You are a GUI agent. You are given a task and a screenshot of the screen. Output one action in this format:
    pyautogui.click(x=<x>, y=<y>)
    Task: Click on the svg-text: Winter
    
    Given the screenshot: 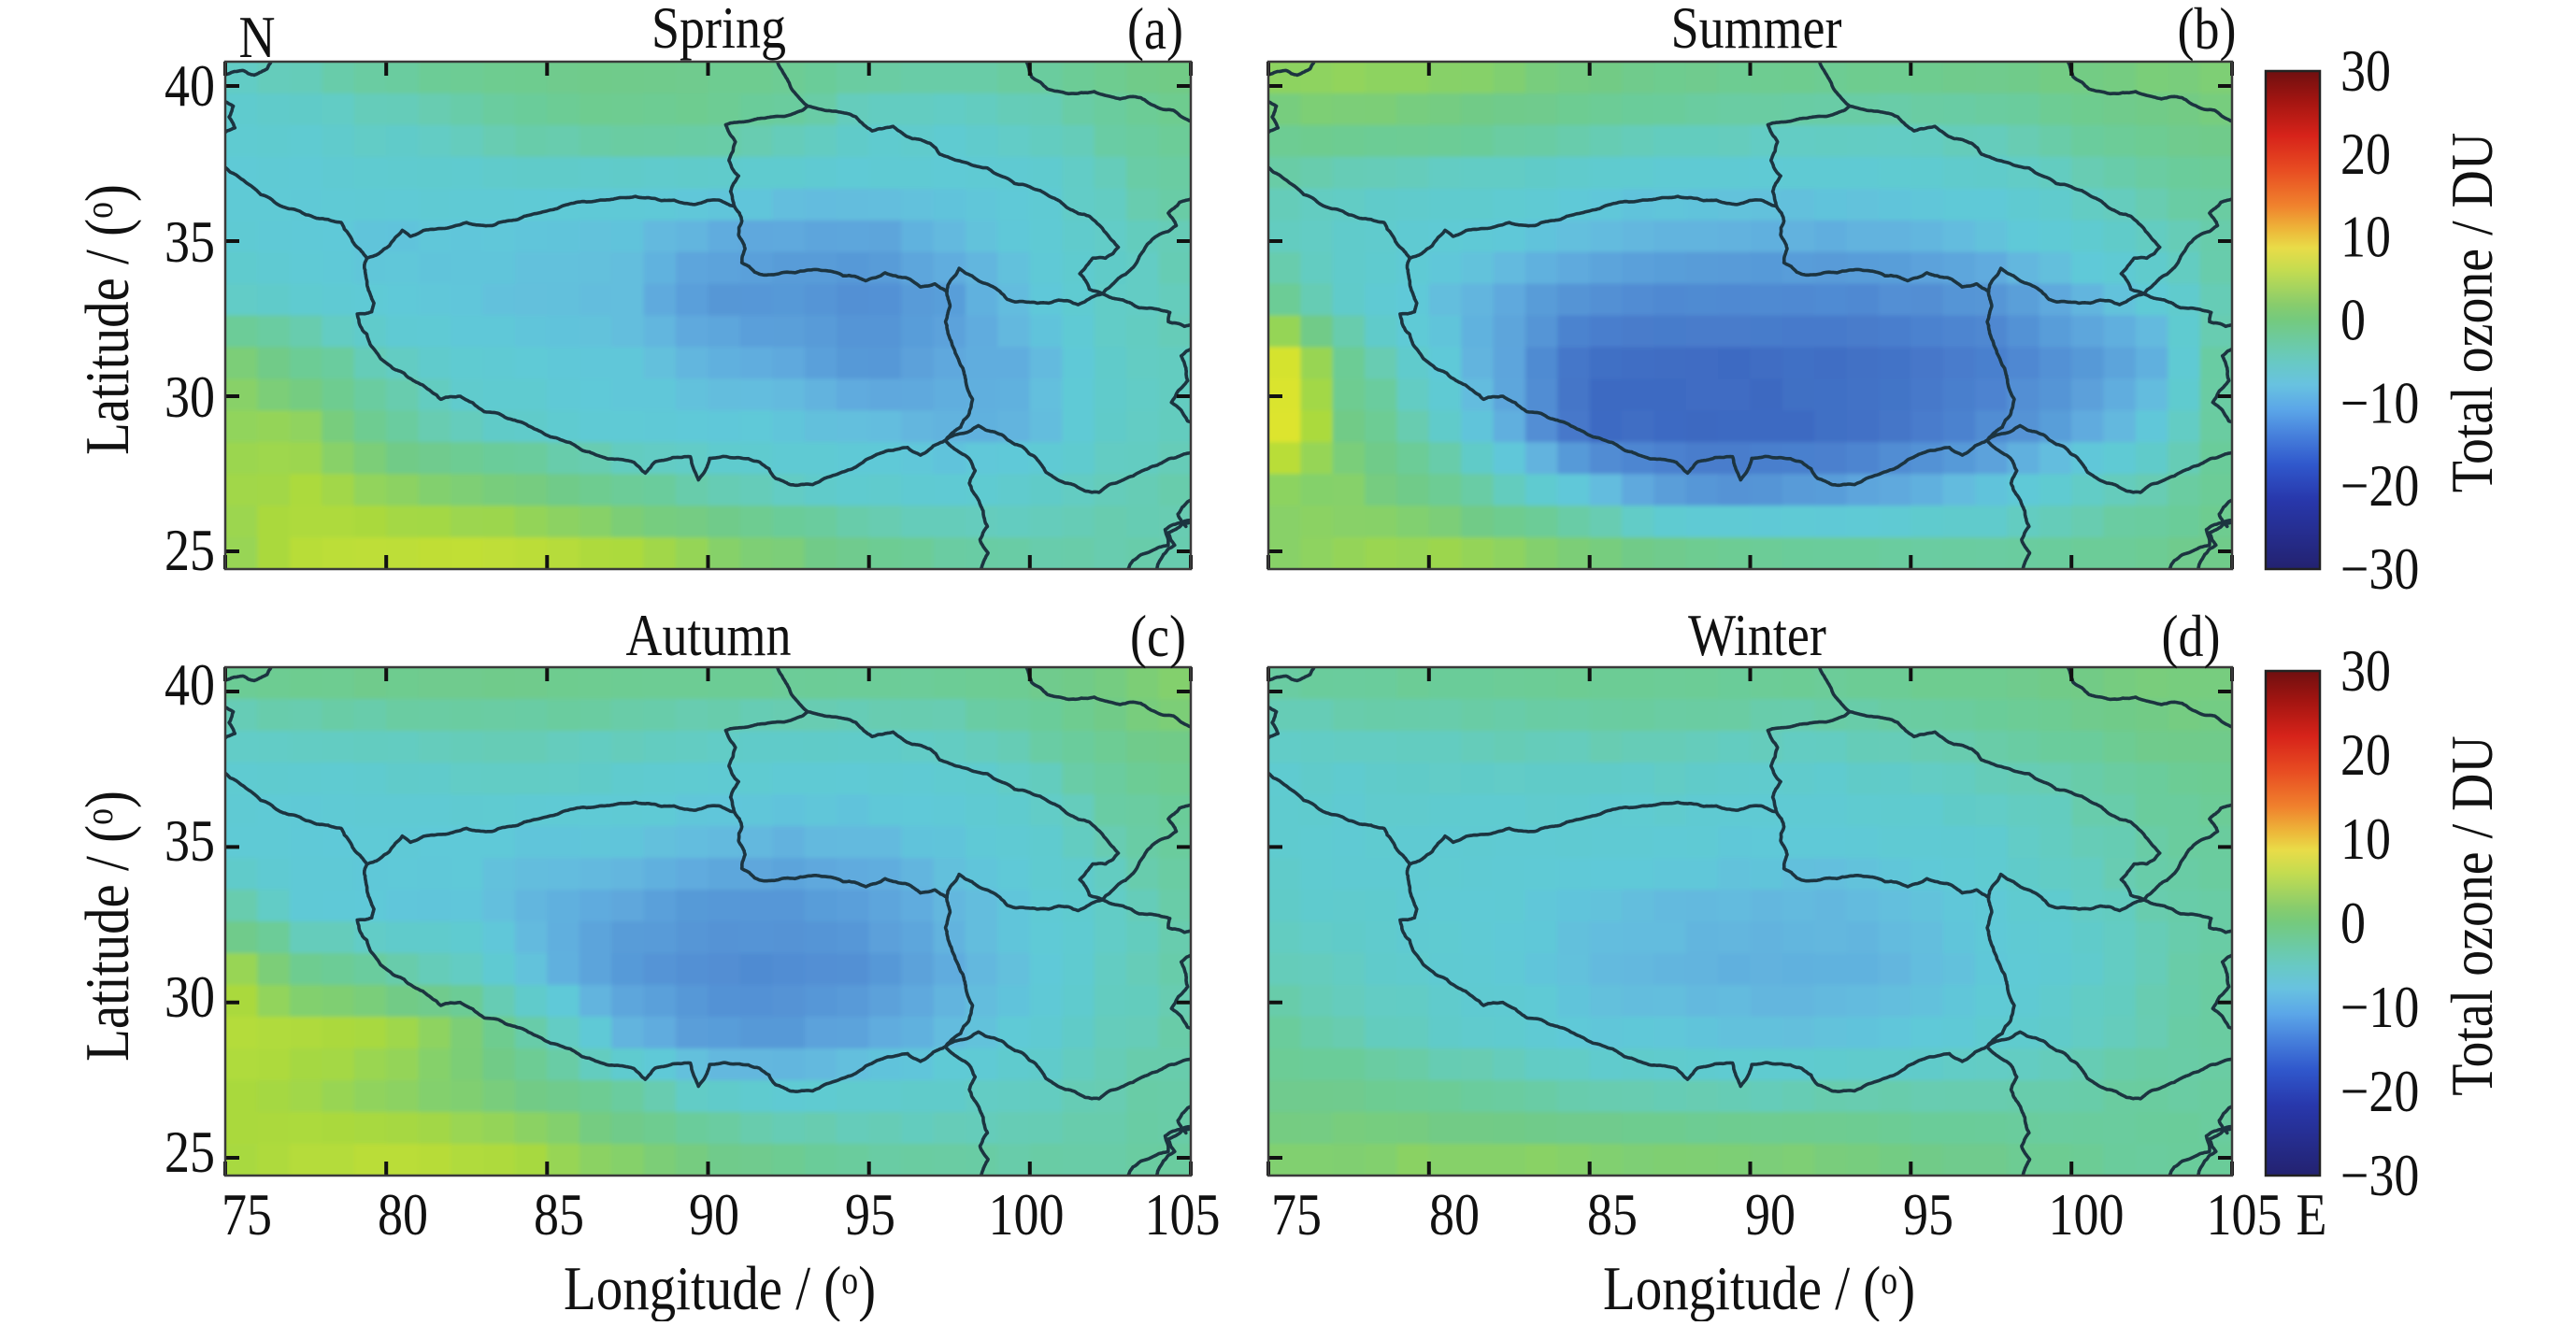 What is the action you would take?
    pyautogui.click(x=1757, y=635)
    